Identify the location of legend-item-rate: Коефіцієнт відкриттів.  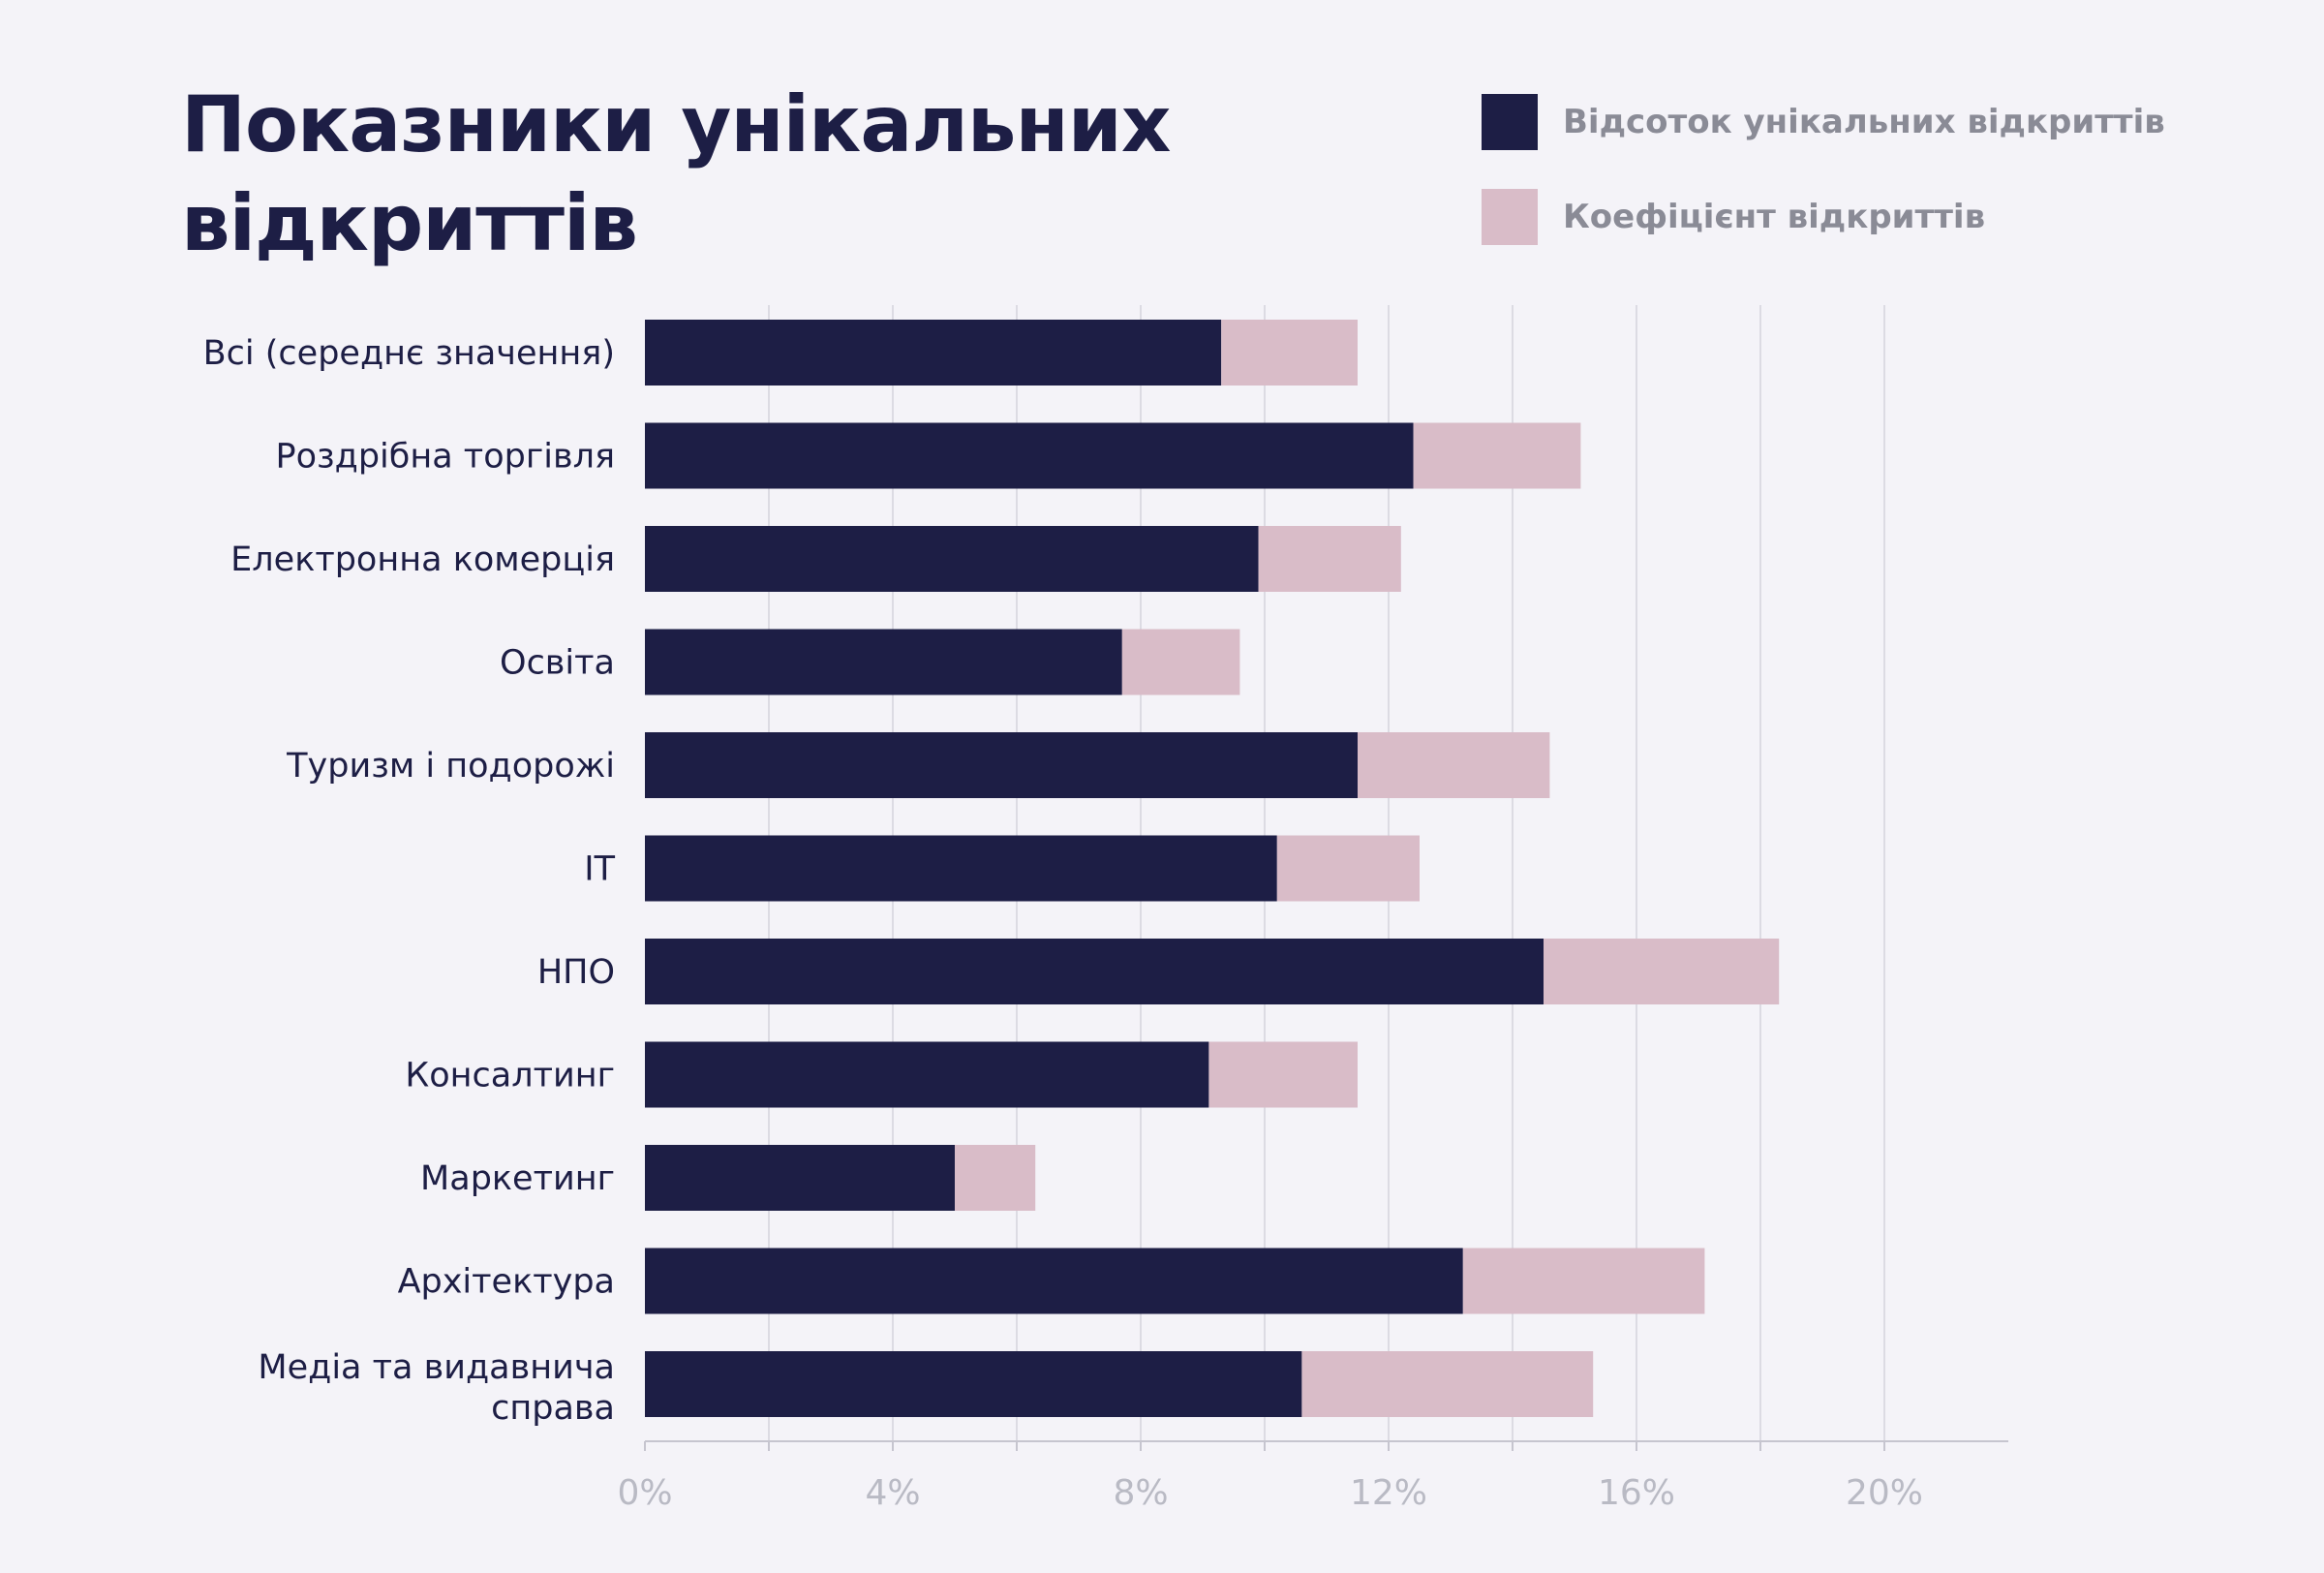
(1889, 217).